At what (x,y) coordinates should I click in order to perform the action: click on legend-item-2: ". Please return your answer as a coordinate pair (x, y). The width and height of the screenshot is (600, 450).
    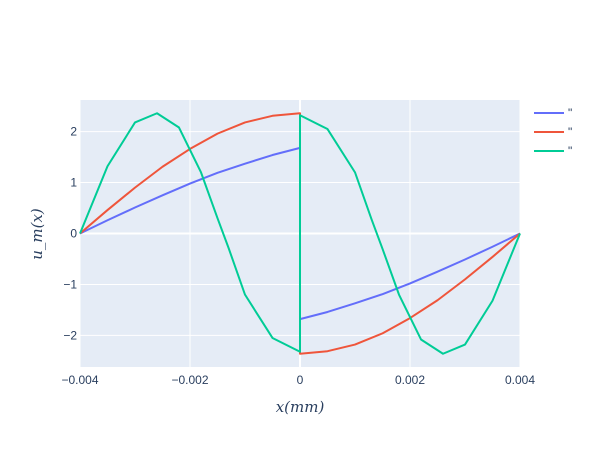
    Looking at the image, I should click on (553, 132).